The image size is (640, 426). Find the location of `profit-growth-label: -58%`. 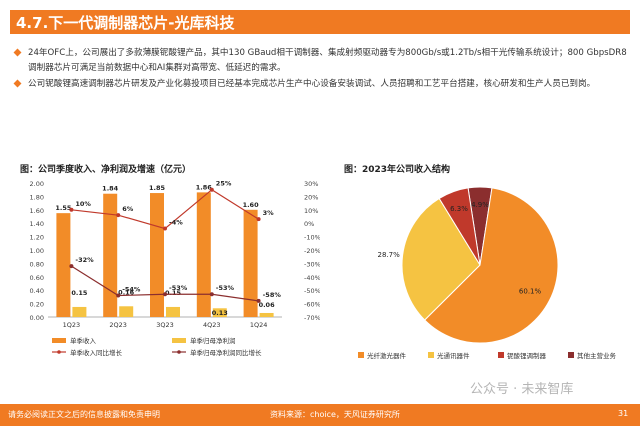

profit-growth-label: -58% is located at coordinates (272, 295).